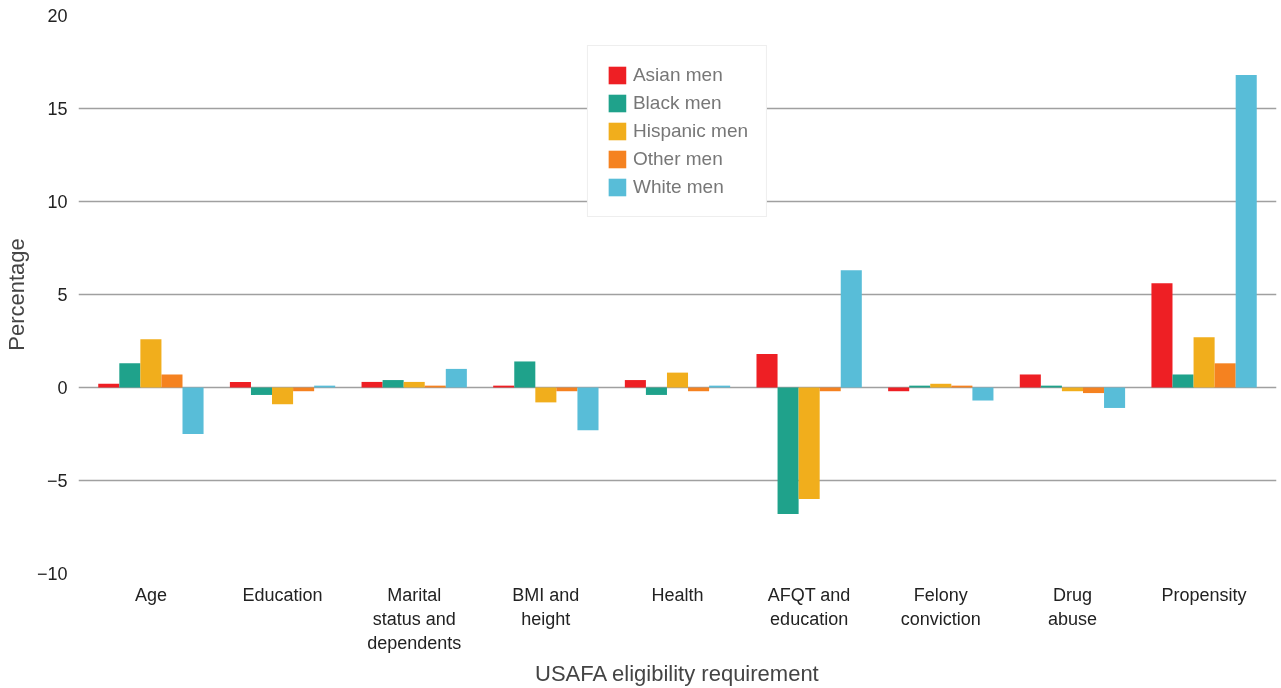 Image resolution: width=1281 pixels, height=688 pixels. What do you see at coordinates (1204, 594) in the screenshot?
I see `x-tick-label: Propensity` at bounding box center [1204, 594].